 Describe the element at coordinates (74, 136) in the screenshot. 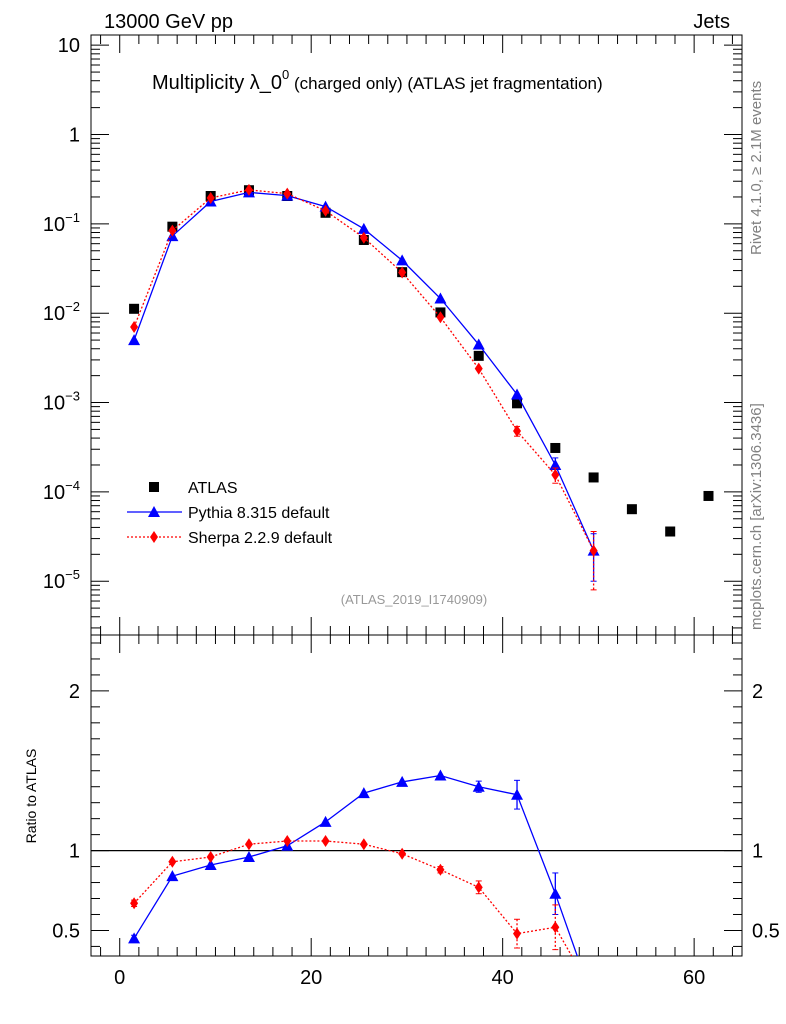

I see `y-tick-label: 1` at that location.